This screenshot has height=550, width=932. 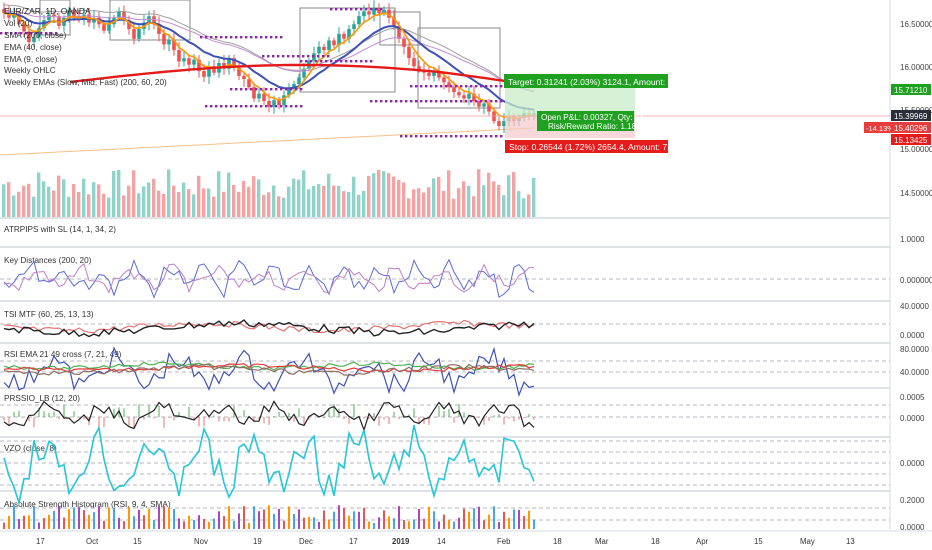 I want to click on stop-label-box, so click(x=586, y=146).